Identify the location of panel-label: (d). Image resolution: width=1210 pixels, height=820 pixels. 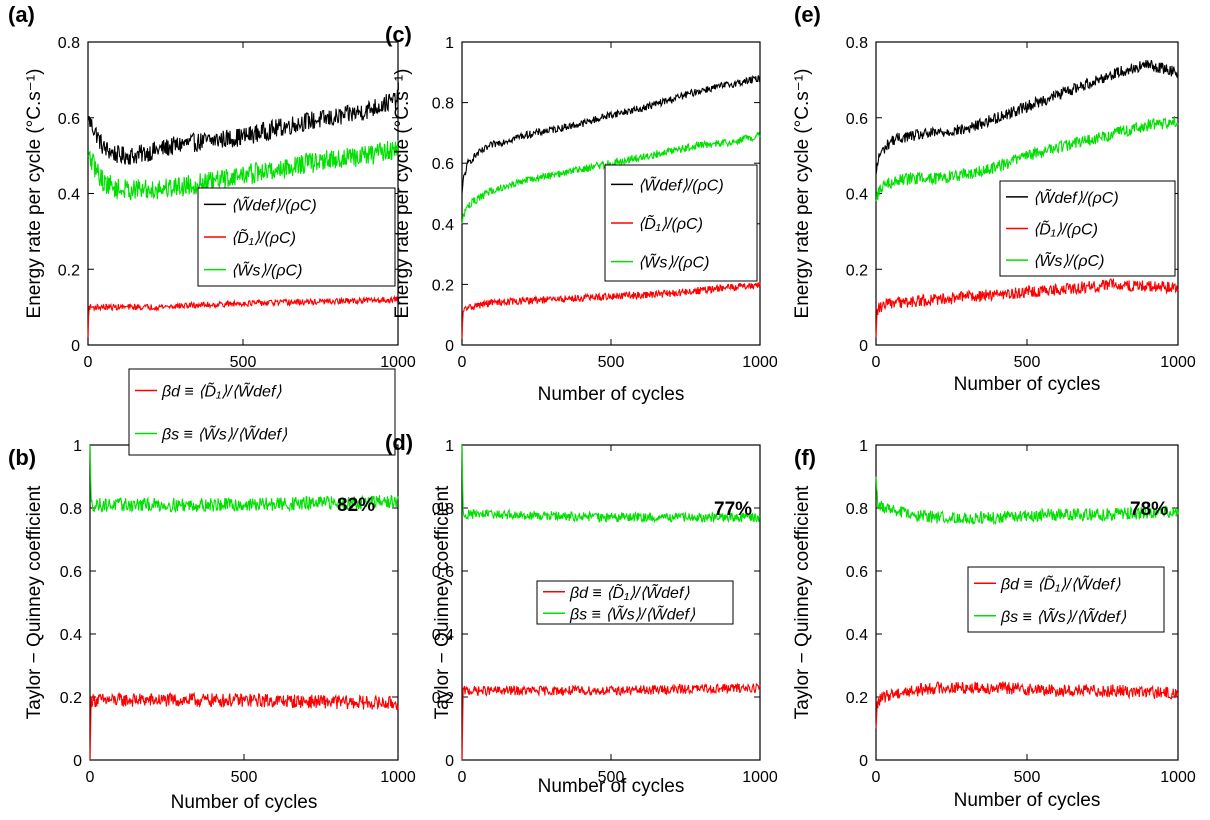
(399, 442).